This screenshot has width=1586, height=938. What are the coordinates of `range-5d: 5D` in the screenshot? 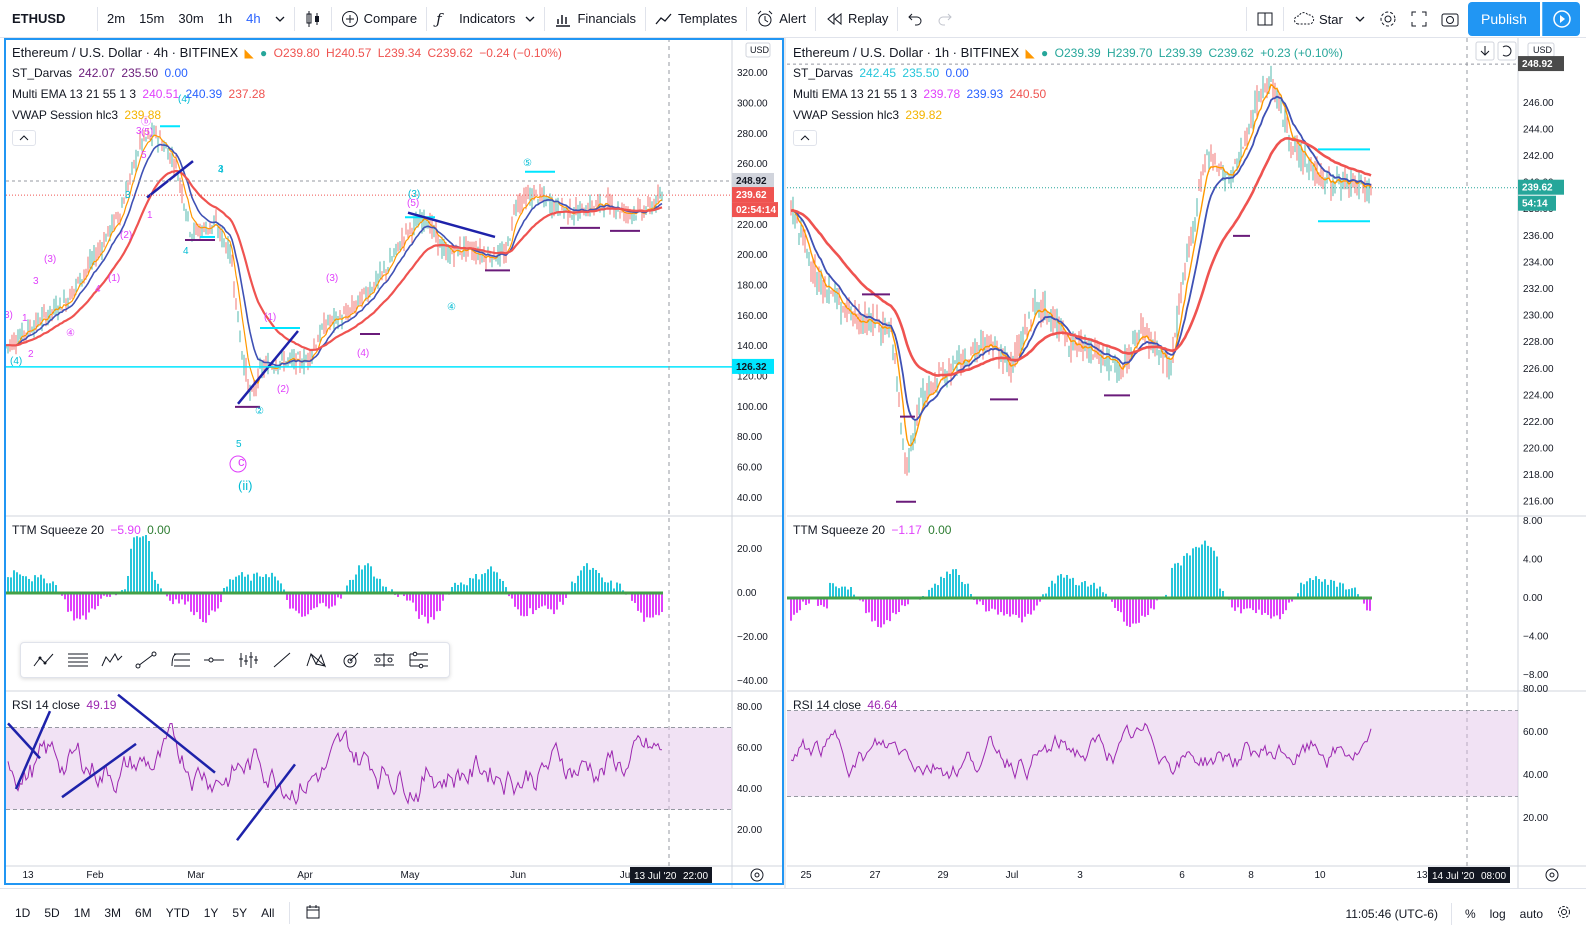 It's located at (52, 913).